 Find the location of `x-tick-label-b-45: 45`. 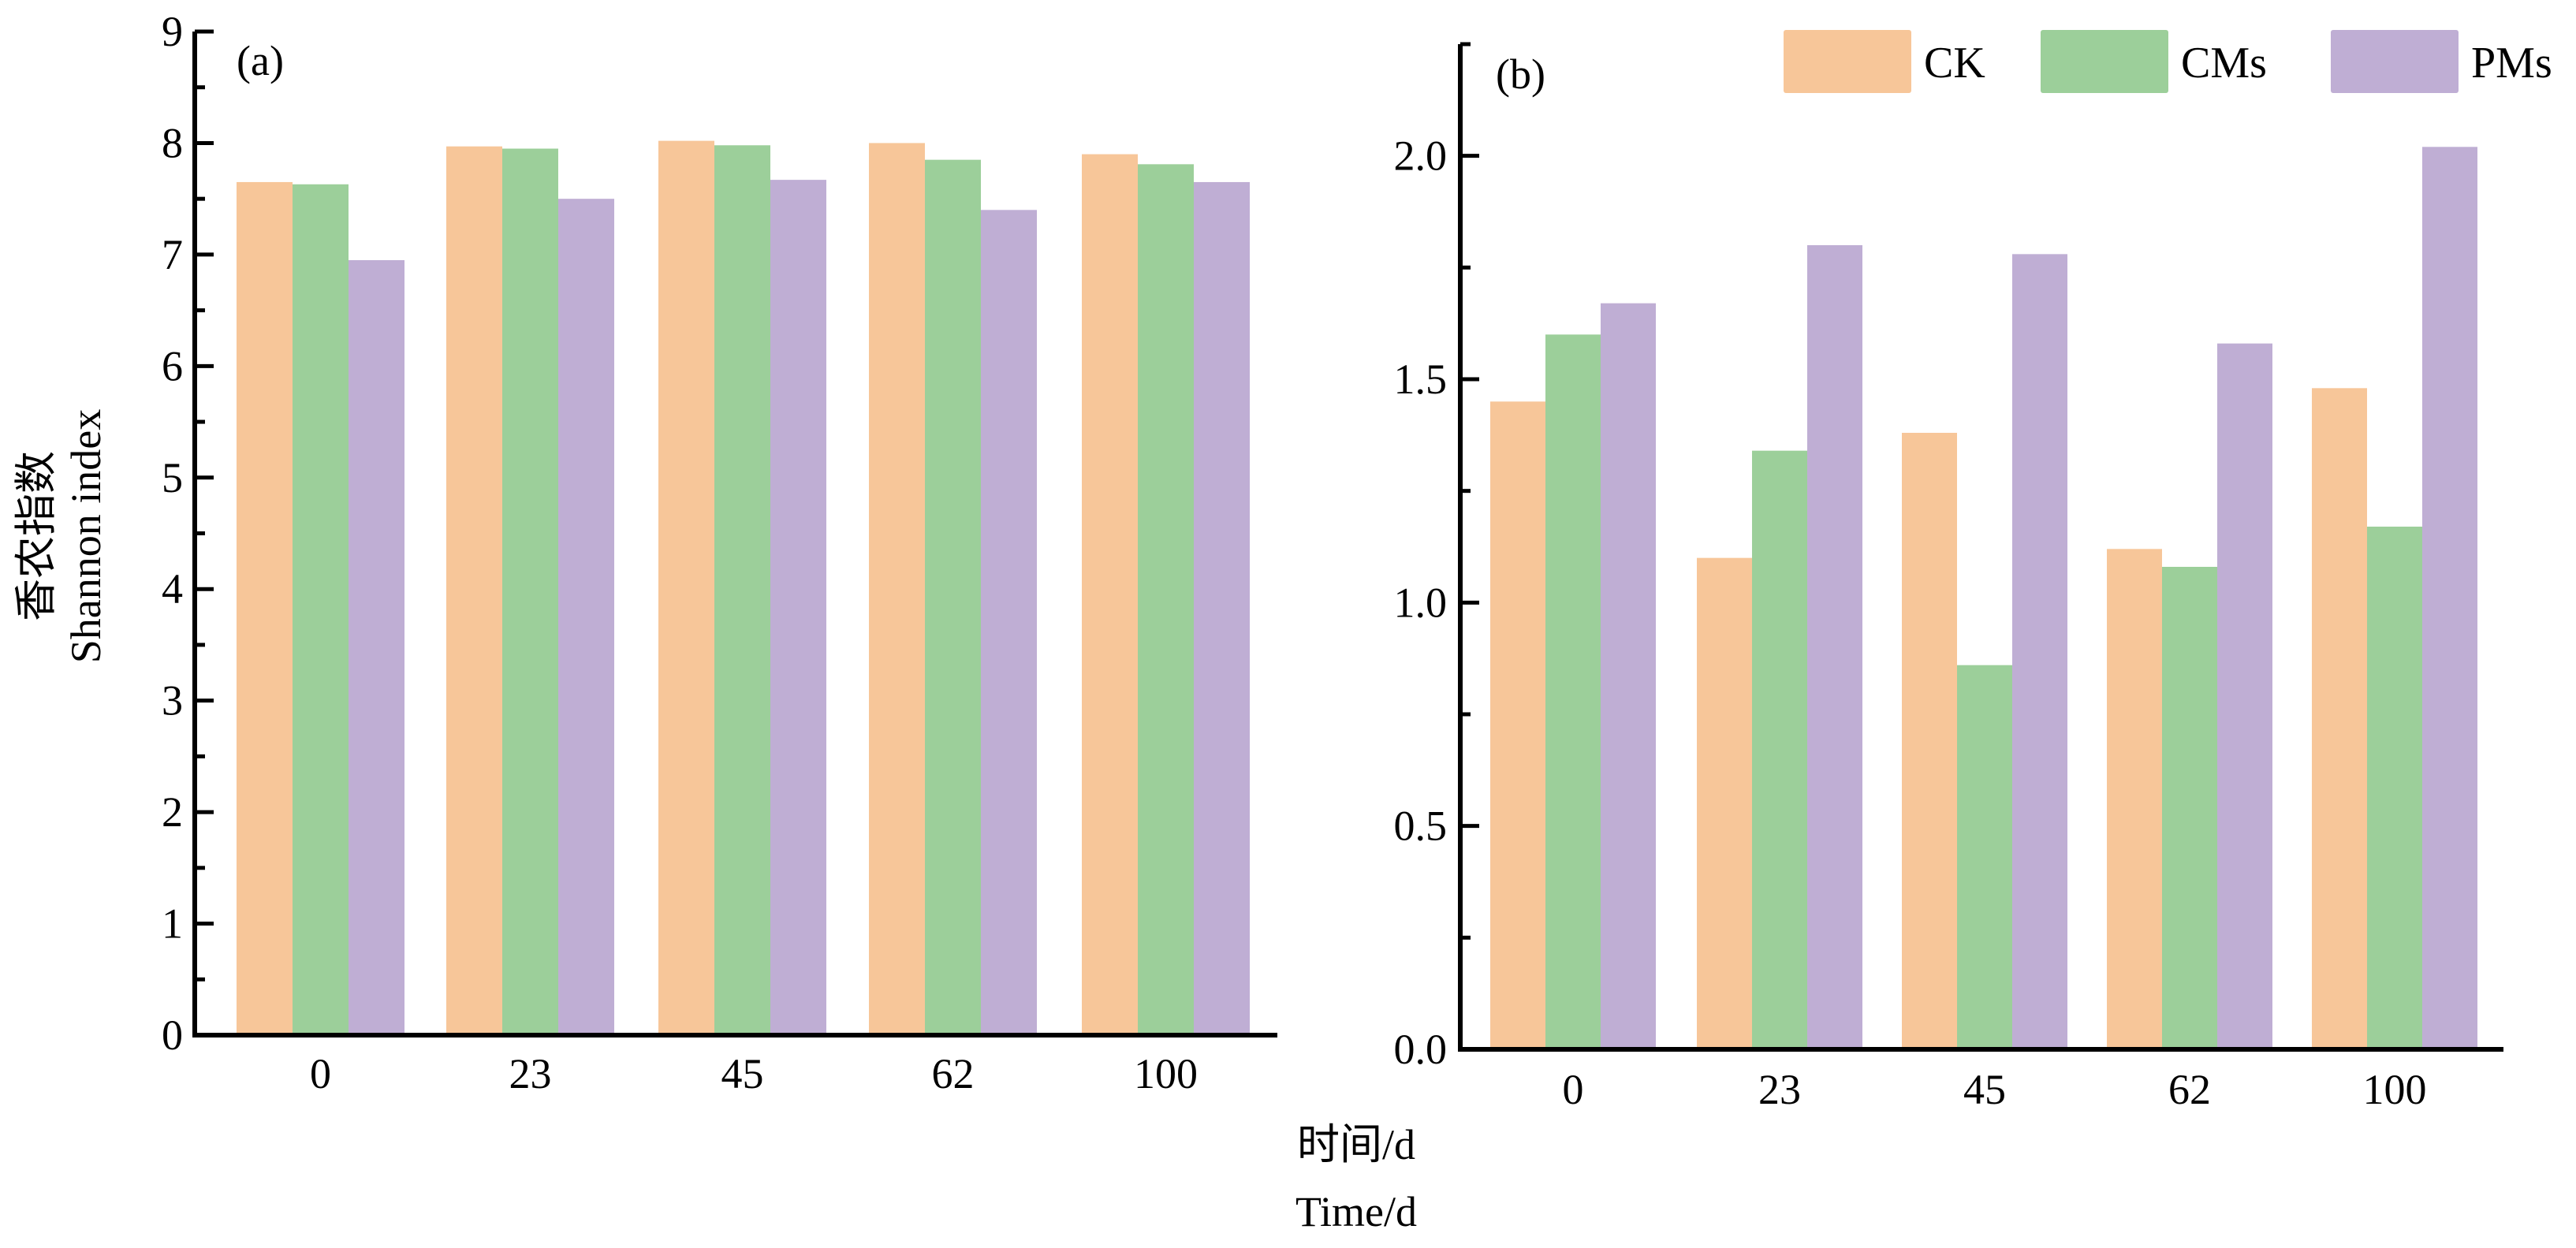

x-tick-label-b-45: 45 is located at coordinates (1984, 1089).